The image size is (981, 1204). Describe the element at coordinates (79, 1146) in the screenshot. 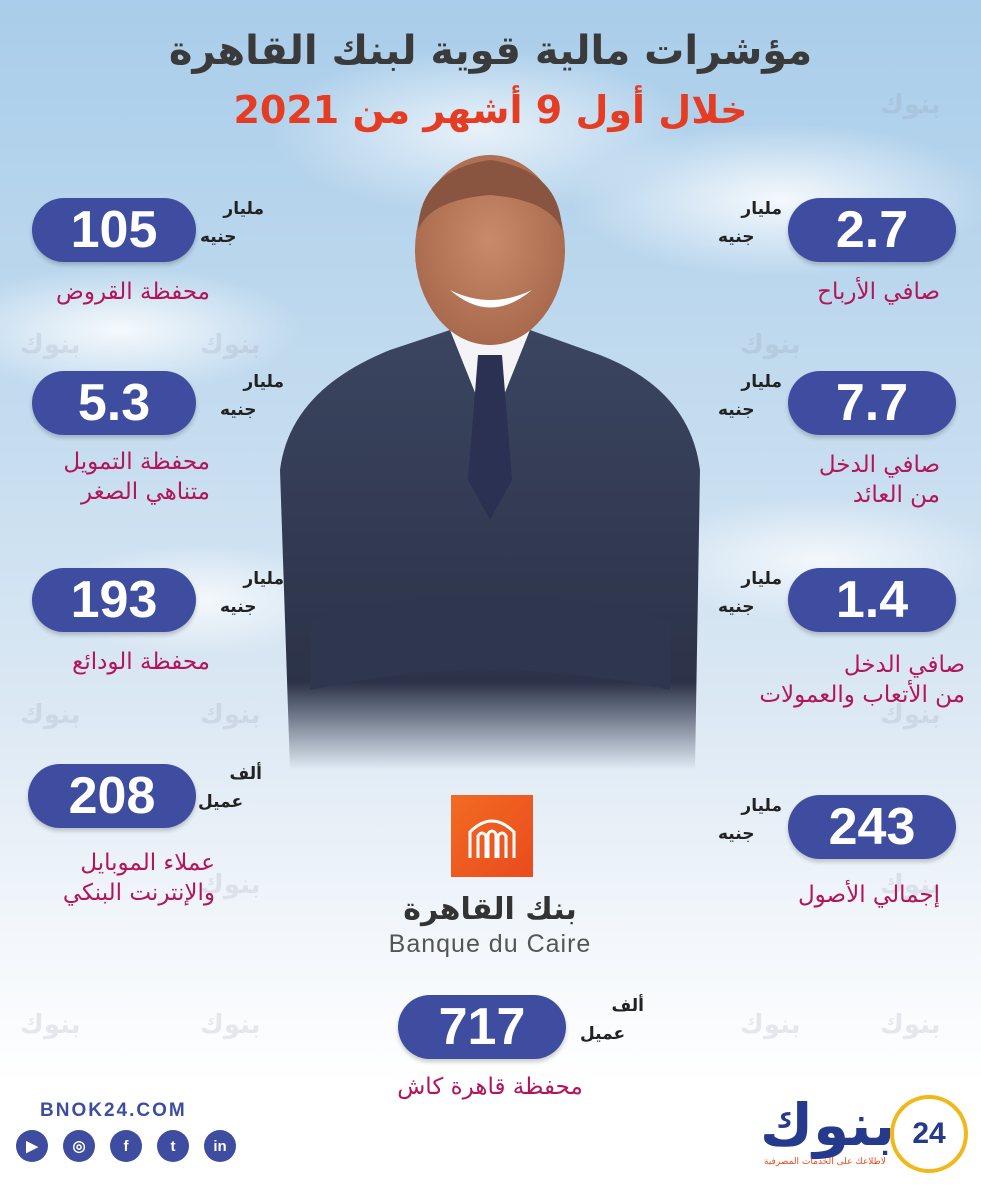

I see `instagram-icon: ◎` at that location.